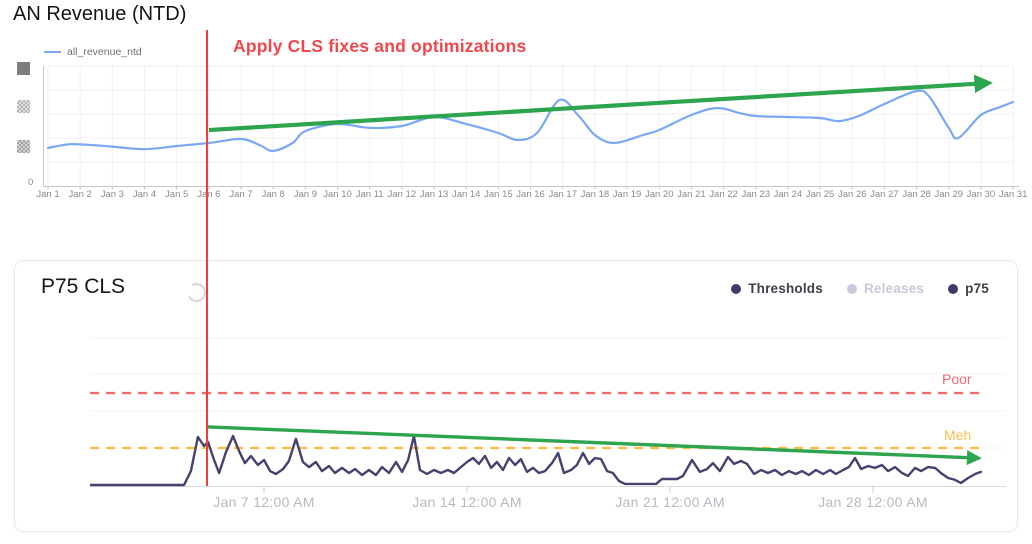  Describe the element at coordinates (112, 194) in the screenshot. I see `x-axis-tick-label: Jan 3` at that location.